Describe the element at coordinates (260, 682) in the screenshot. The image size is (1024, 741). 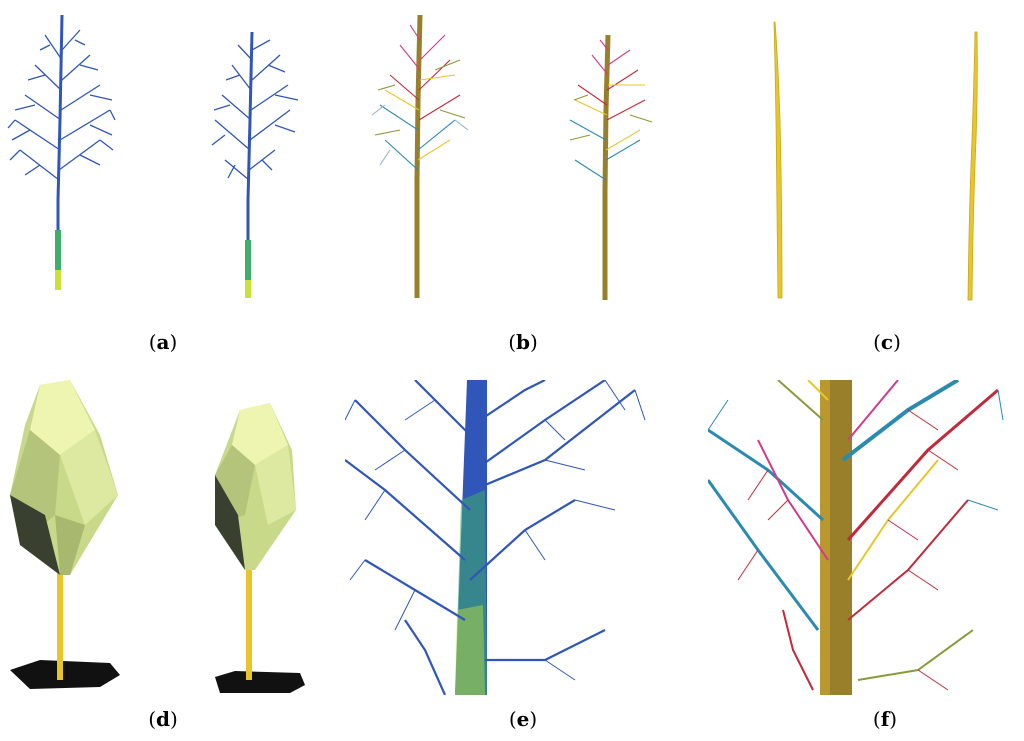
I see `ground-shadow-right` at that location.